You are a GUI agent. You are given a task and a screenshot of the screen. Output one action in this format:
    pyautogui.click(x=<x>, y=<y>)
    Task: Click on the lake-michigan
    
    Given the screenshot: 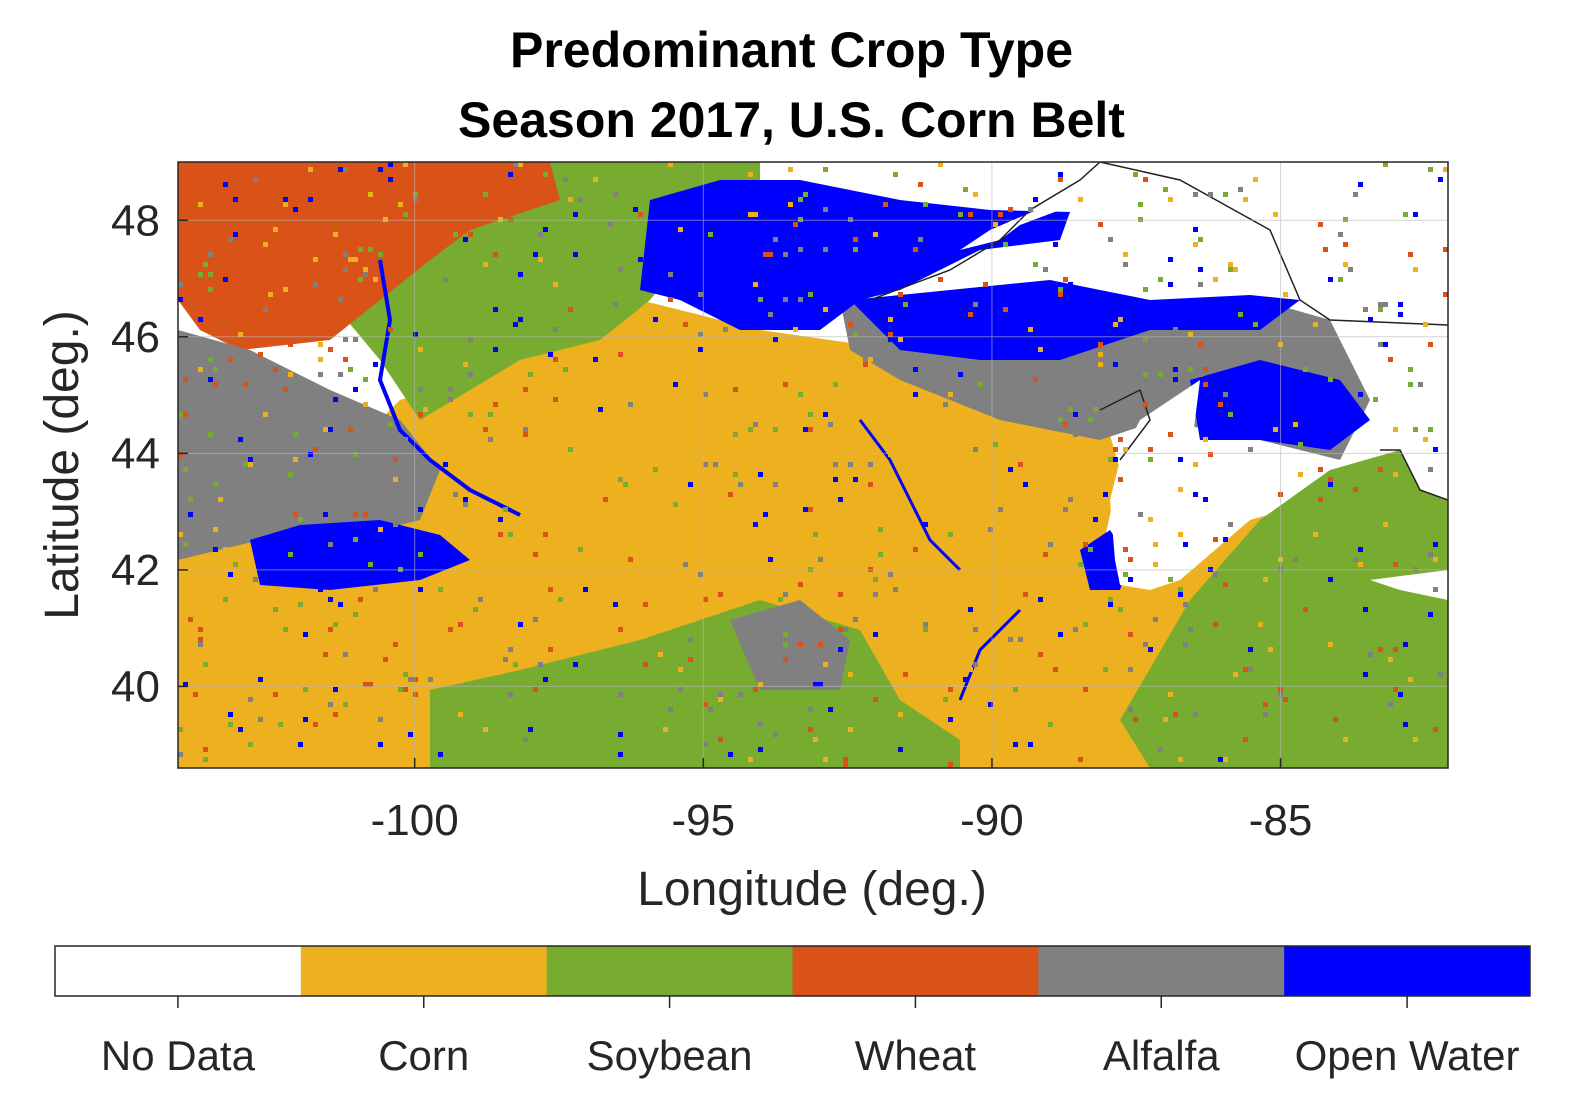 What is the action you would take?
    pyautogui.click(x=1155, y=485)
    